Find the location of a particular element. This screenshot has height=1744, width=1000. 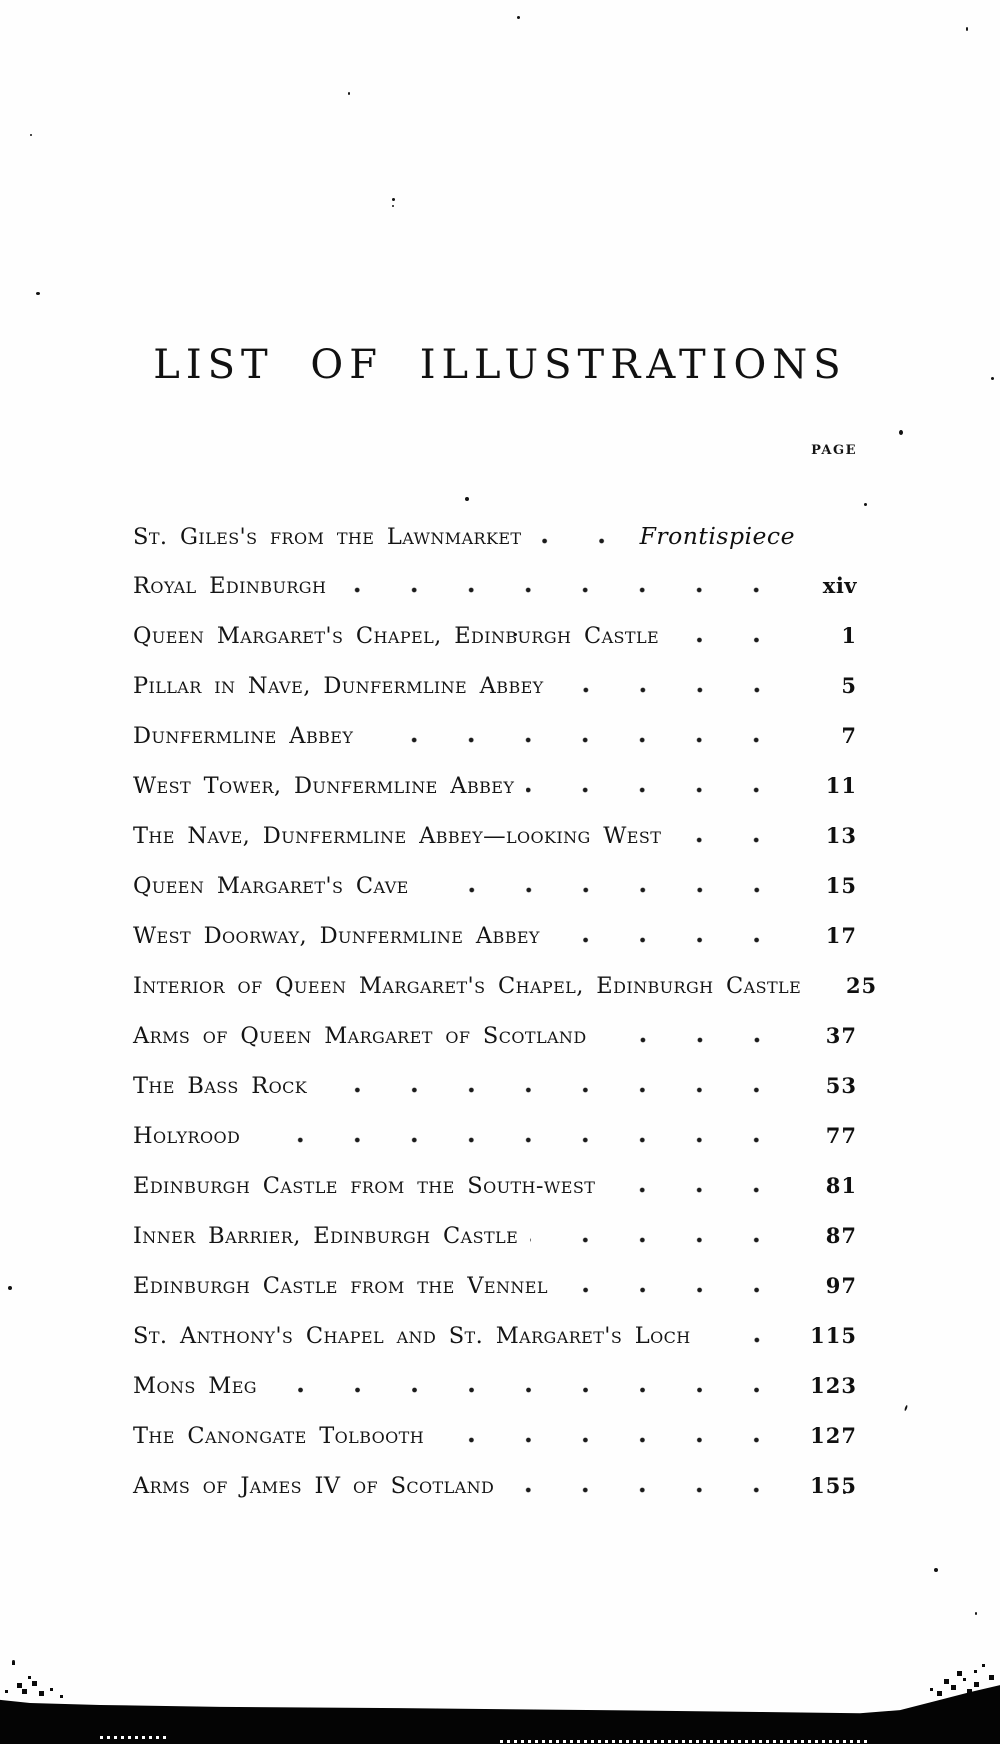

list-item: Edinburgh Castle from the Vennel 97 is located at coordinates (495, 1286).